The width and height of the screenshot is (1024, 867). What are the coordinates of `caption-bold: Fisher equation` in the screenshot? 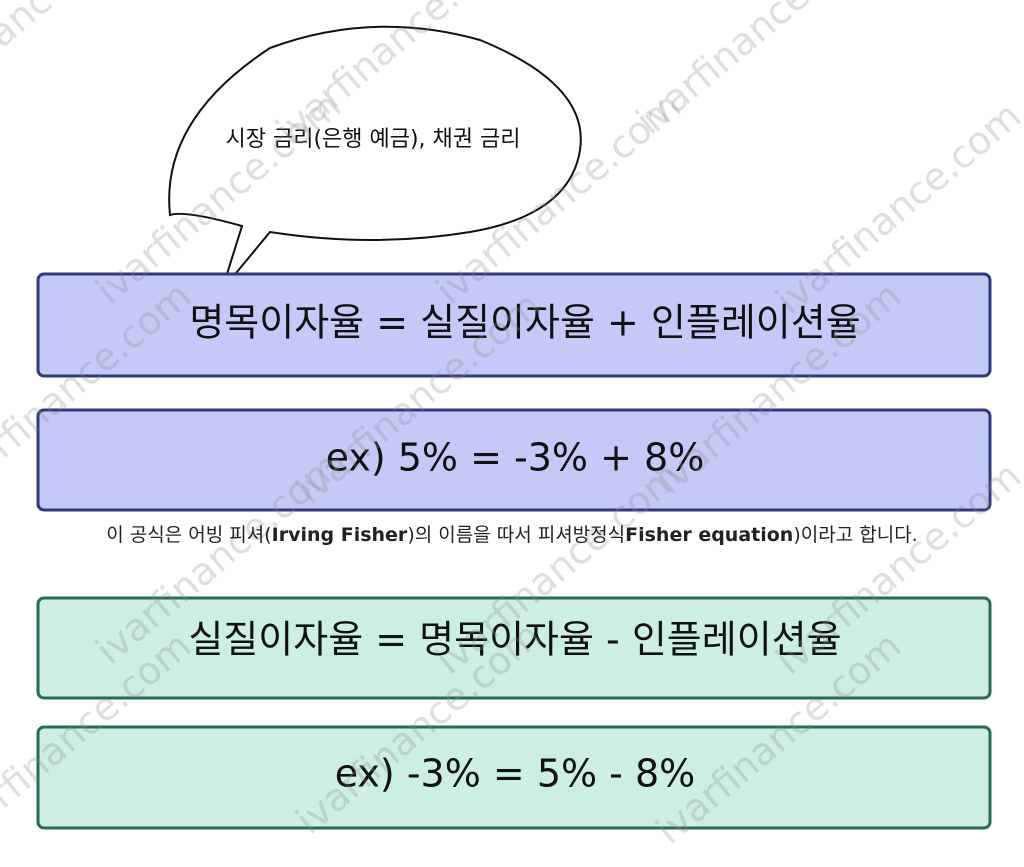 It's located at (709, 535).